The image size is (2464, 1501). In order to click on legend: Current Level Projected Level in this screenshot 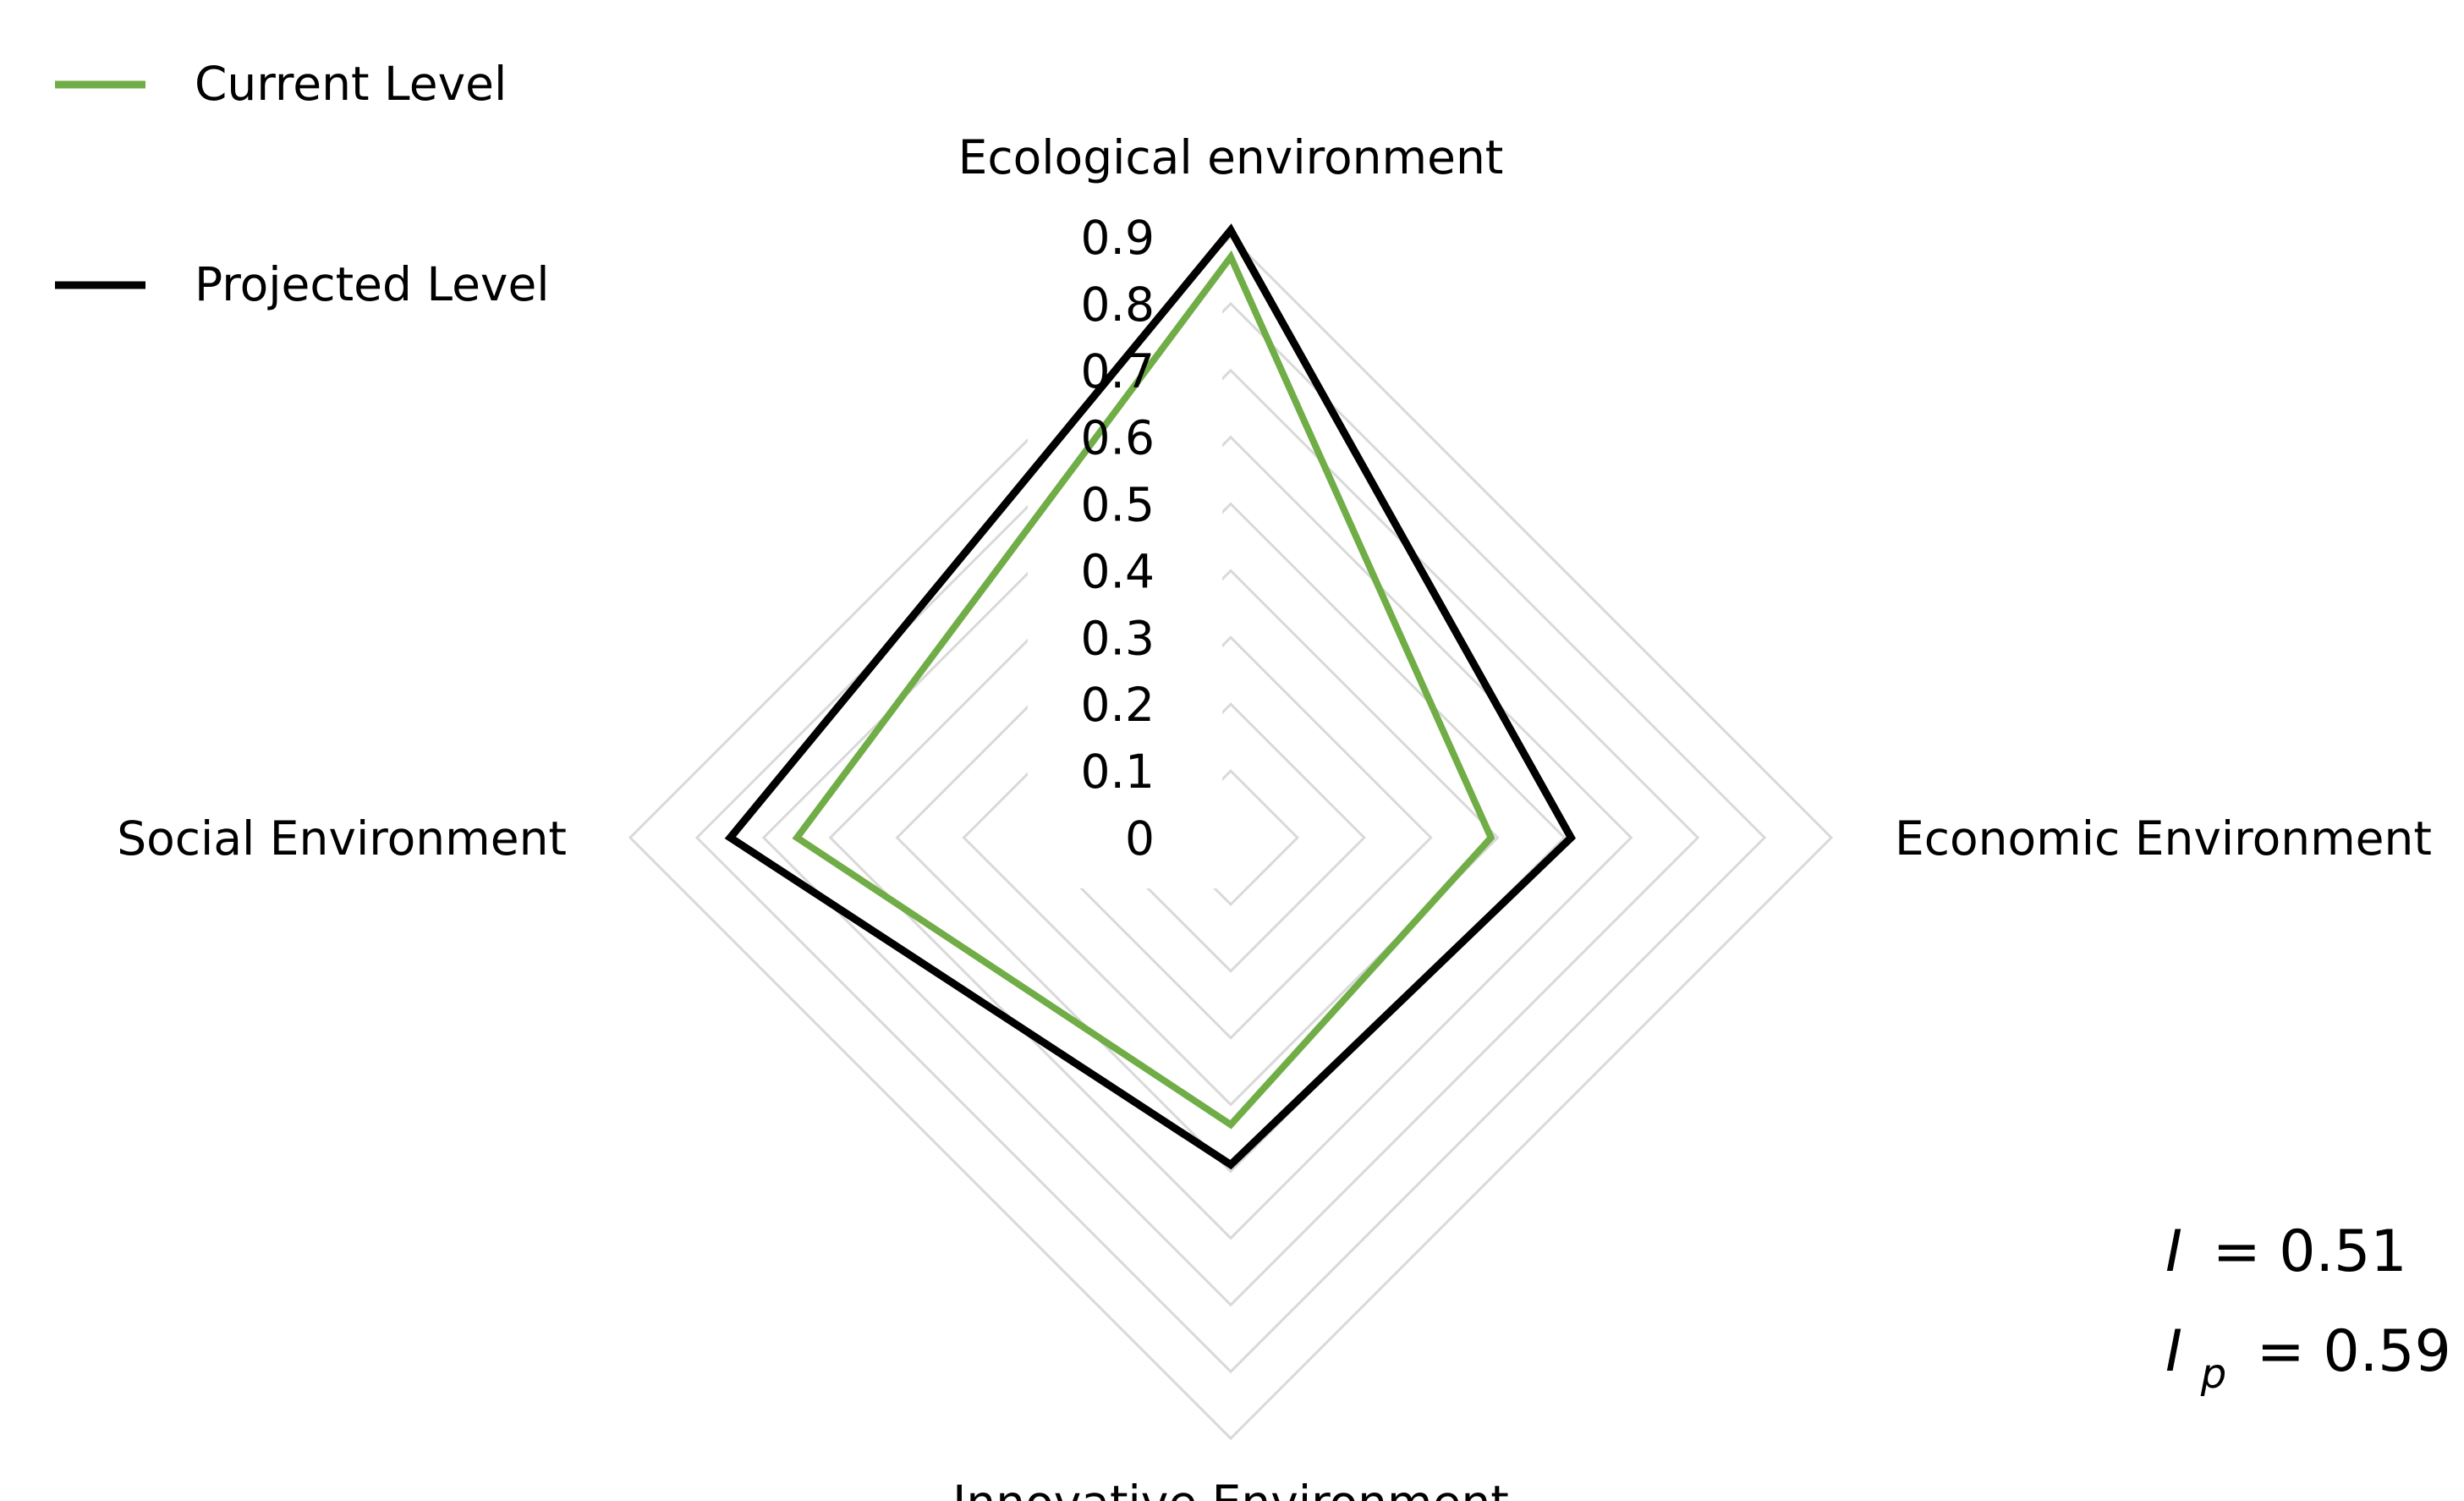, I will do `click(302, 184)`.